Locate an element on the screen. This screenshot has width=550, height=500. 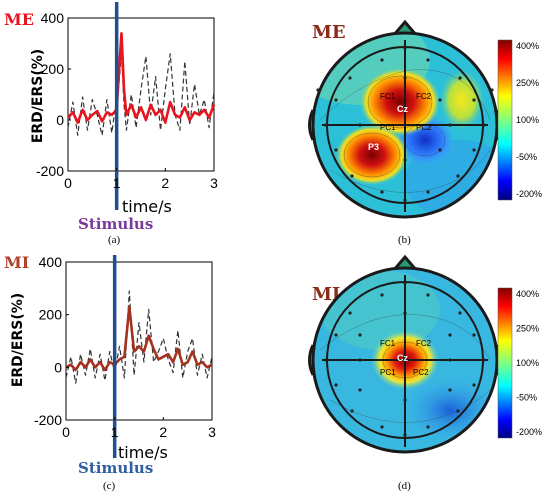
panel-d-condition-label: MI is located at coordinates (326, 294).